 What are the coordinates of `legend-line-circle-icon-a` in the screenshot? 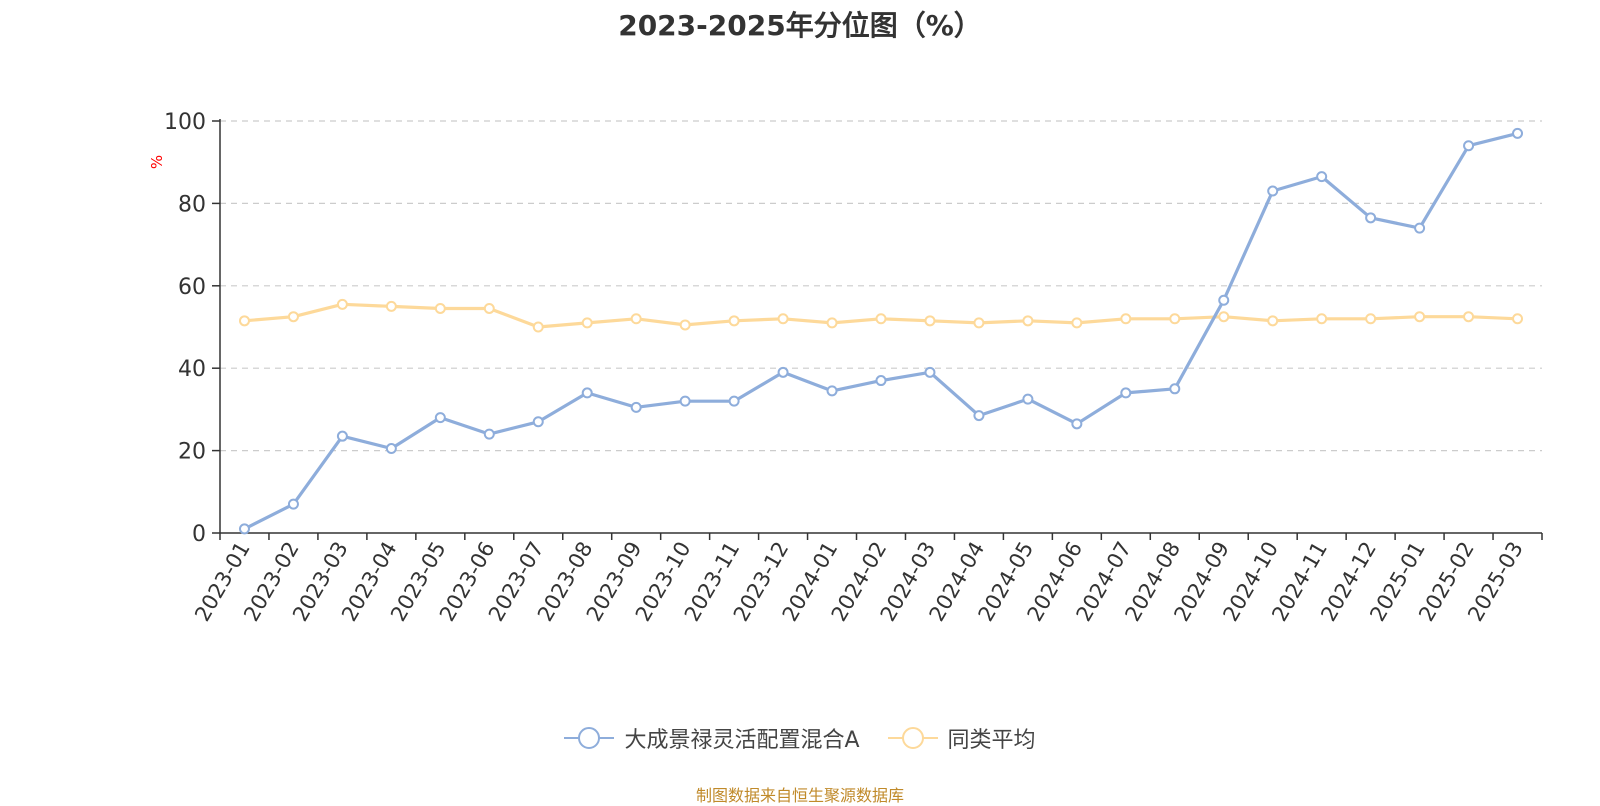 It's located at (589, 738).